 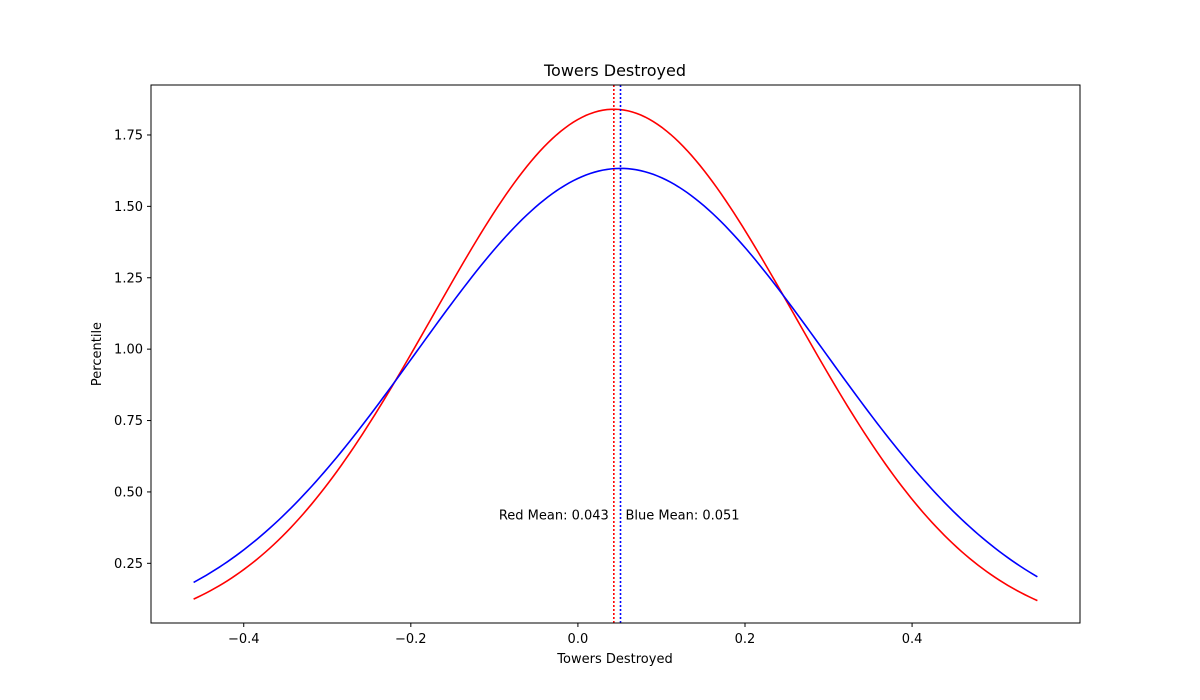 I want to click on y-tick-label: 1.75, so click(x=128, y=135).